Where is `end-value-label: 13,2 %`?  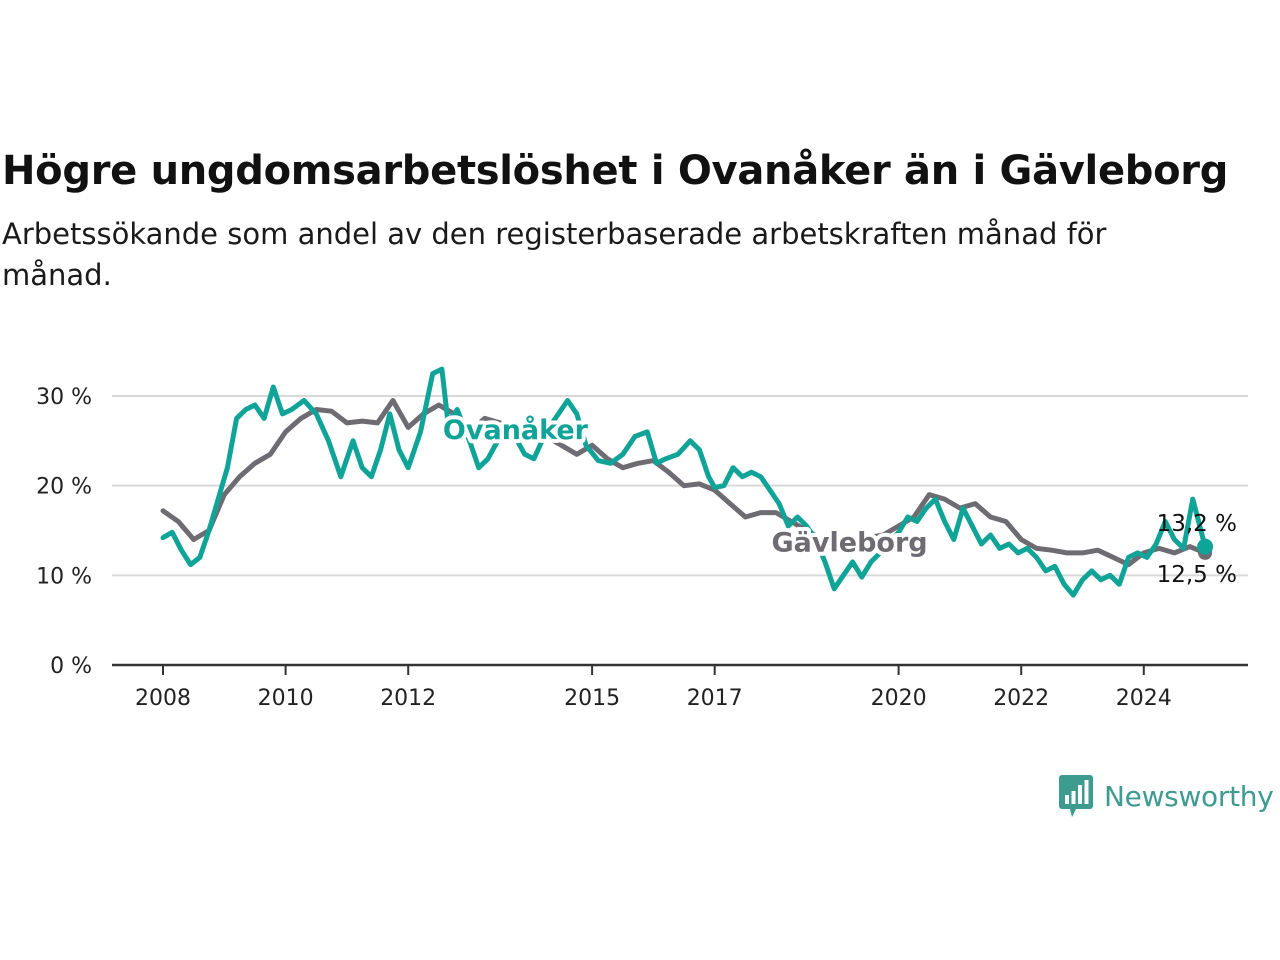 end-value-label: 13,2 % is located at coordinates (1197, 524).